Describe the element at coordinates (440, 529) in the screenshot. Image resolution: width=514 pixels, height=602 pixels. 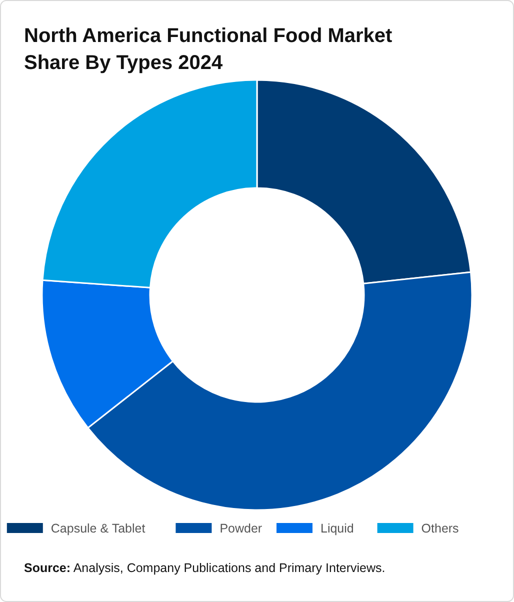
I see `legend-label: Others` at that location.